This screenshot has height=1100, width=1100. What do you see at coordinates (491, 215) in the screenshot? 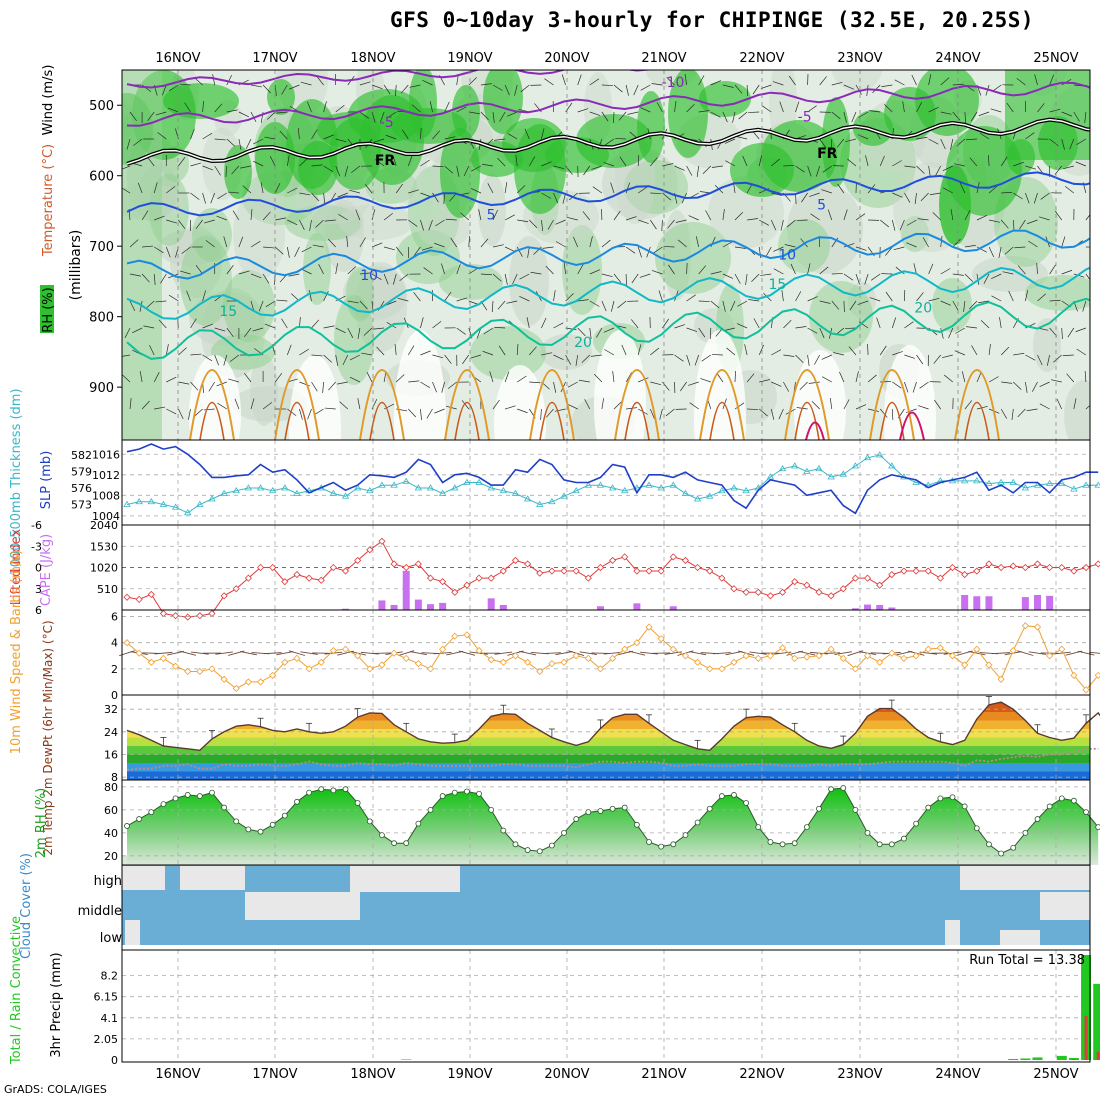
I see `isotherm-label: 5` at bounding box center [491, 215].